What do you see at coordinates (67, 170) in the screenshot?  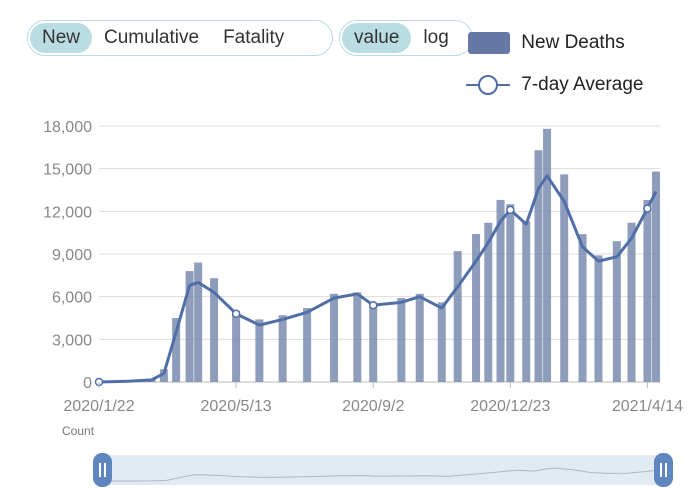 I see `y-tick-label: 15,000` at bounding box center [67, 170].